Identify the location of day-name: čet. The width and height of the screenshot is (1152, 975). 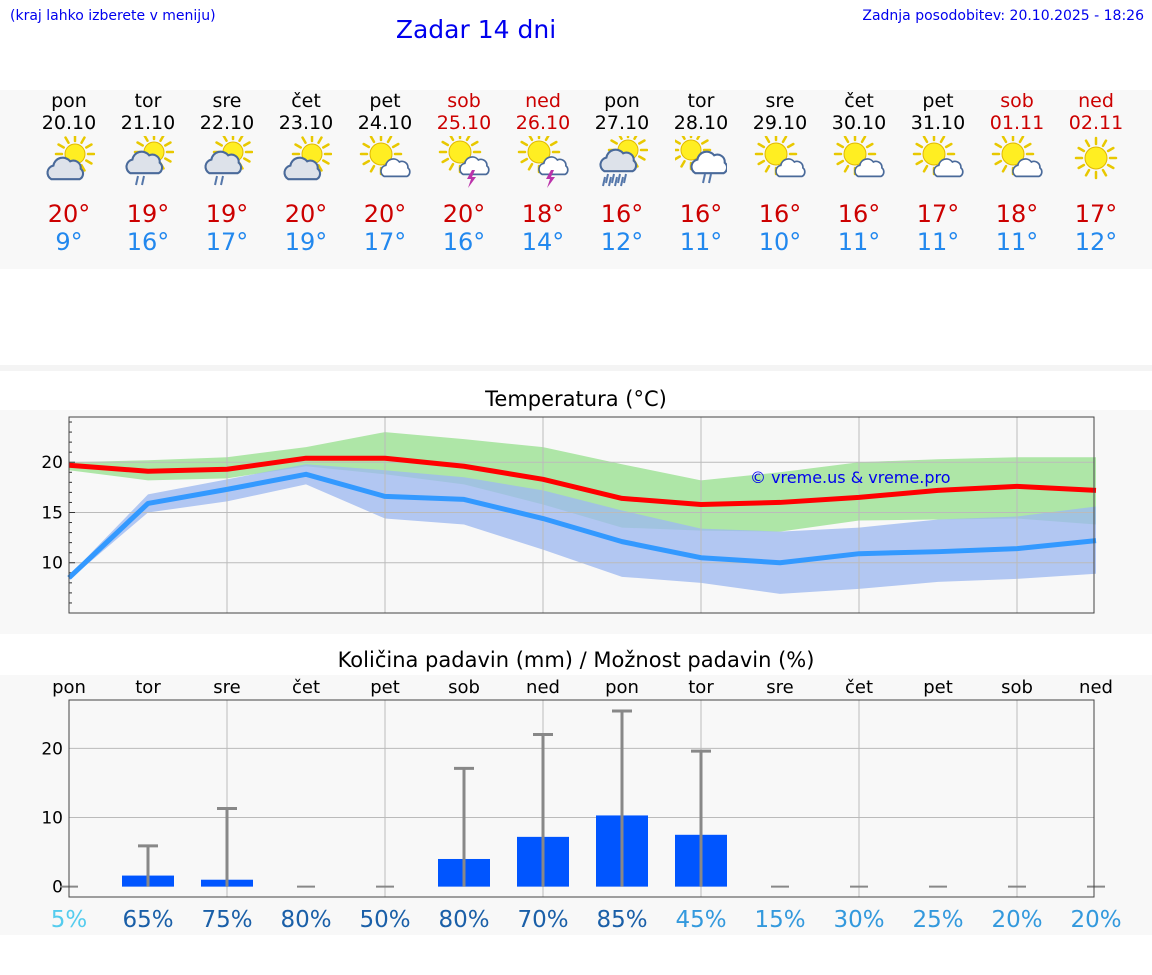
(306, 101).